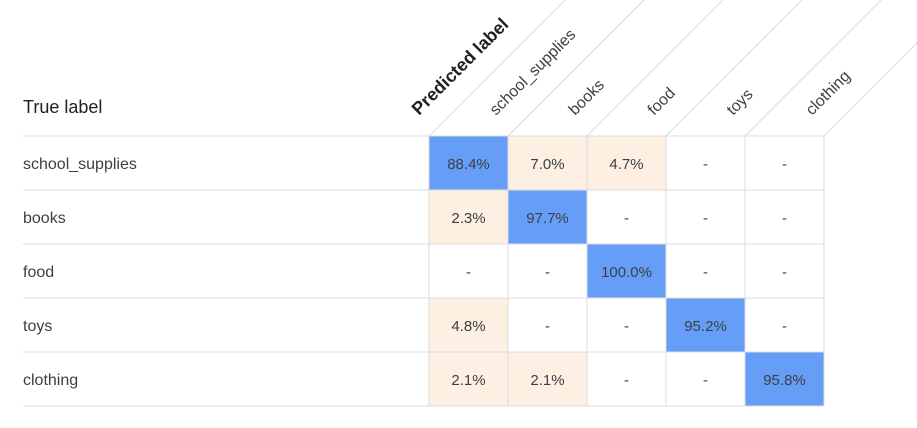 The width and height of the screenshot is (917, 428). Describe the element at coordinates (44, 218) in the screenshot. I see `row-tick-label: books` at that location.